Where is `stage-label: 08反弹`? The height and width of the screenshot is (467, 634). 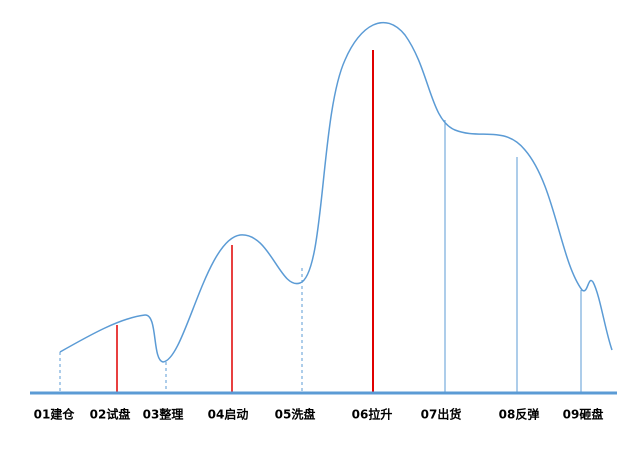 stage-label: 08反弹 is located at coordinates (519, 414).